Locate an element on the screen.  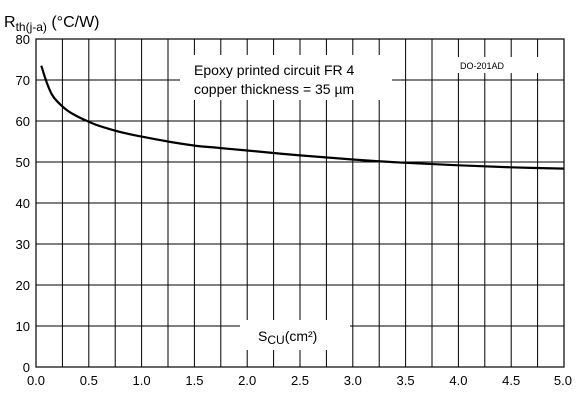
x-tick-label: 3.0 is located at coordinates (353, 380).